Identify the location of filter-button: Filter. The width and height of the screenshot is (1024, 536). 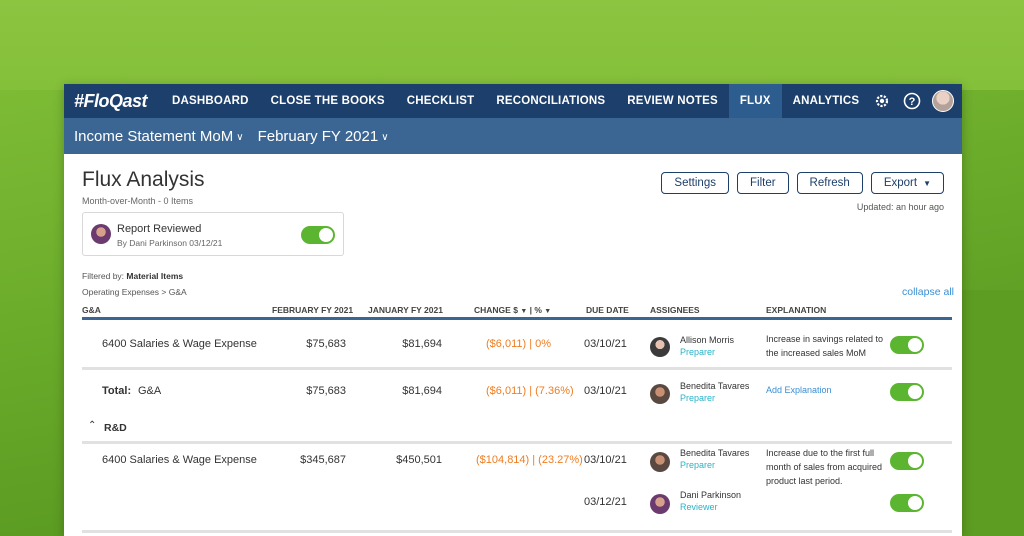
(762, 183).